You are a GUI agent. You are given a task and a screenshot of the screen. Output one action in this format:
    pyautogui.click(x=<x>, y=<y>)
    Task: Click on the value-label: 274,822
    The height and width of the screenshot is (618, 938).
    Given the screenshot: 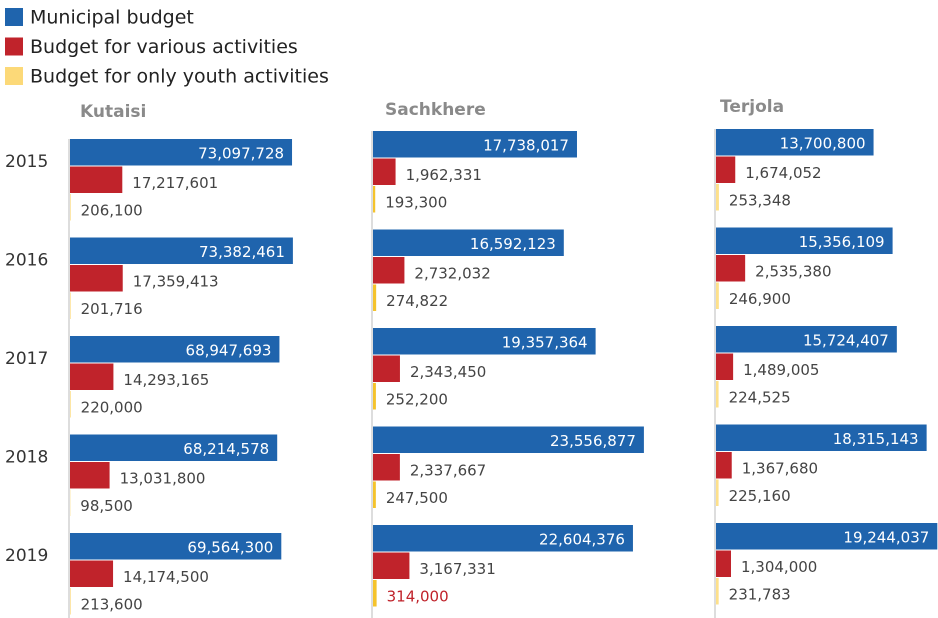 What is the action you would take?
    pyautogui.click(x=417, y=301)
    